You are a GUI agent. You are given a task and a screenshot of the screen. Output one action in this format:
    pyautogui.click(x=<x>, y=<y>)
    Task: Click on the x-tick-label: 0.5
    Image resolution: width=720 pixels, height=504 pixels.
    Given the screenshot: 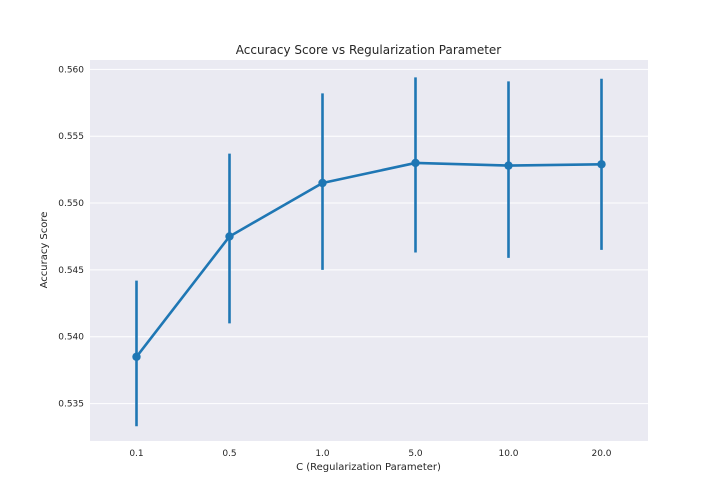 What is the action you would take?
    pyautogui.click(x=229, y=454)
    